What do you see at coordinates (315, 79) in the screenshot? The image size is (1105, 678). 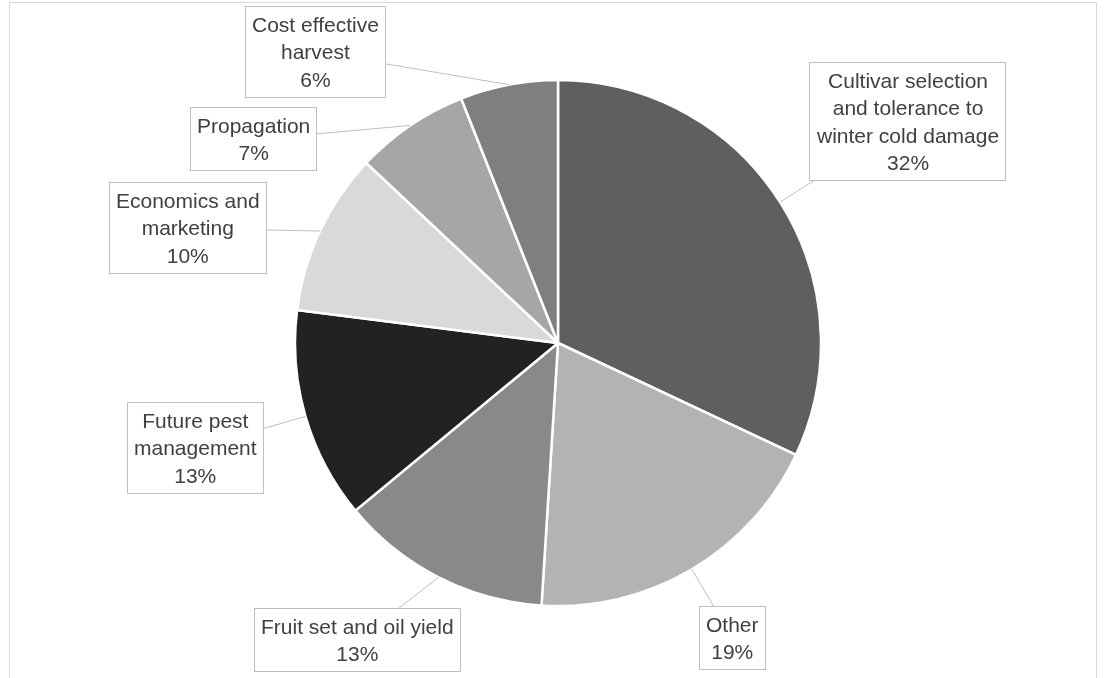 I see `data-label: 6%` at bounding box center [315, 79].